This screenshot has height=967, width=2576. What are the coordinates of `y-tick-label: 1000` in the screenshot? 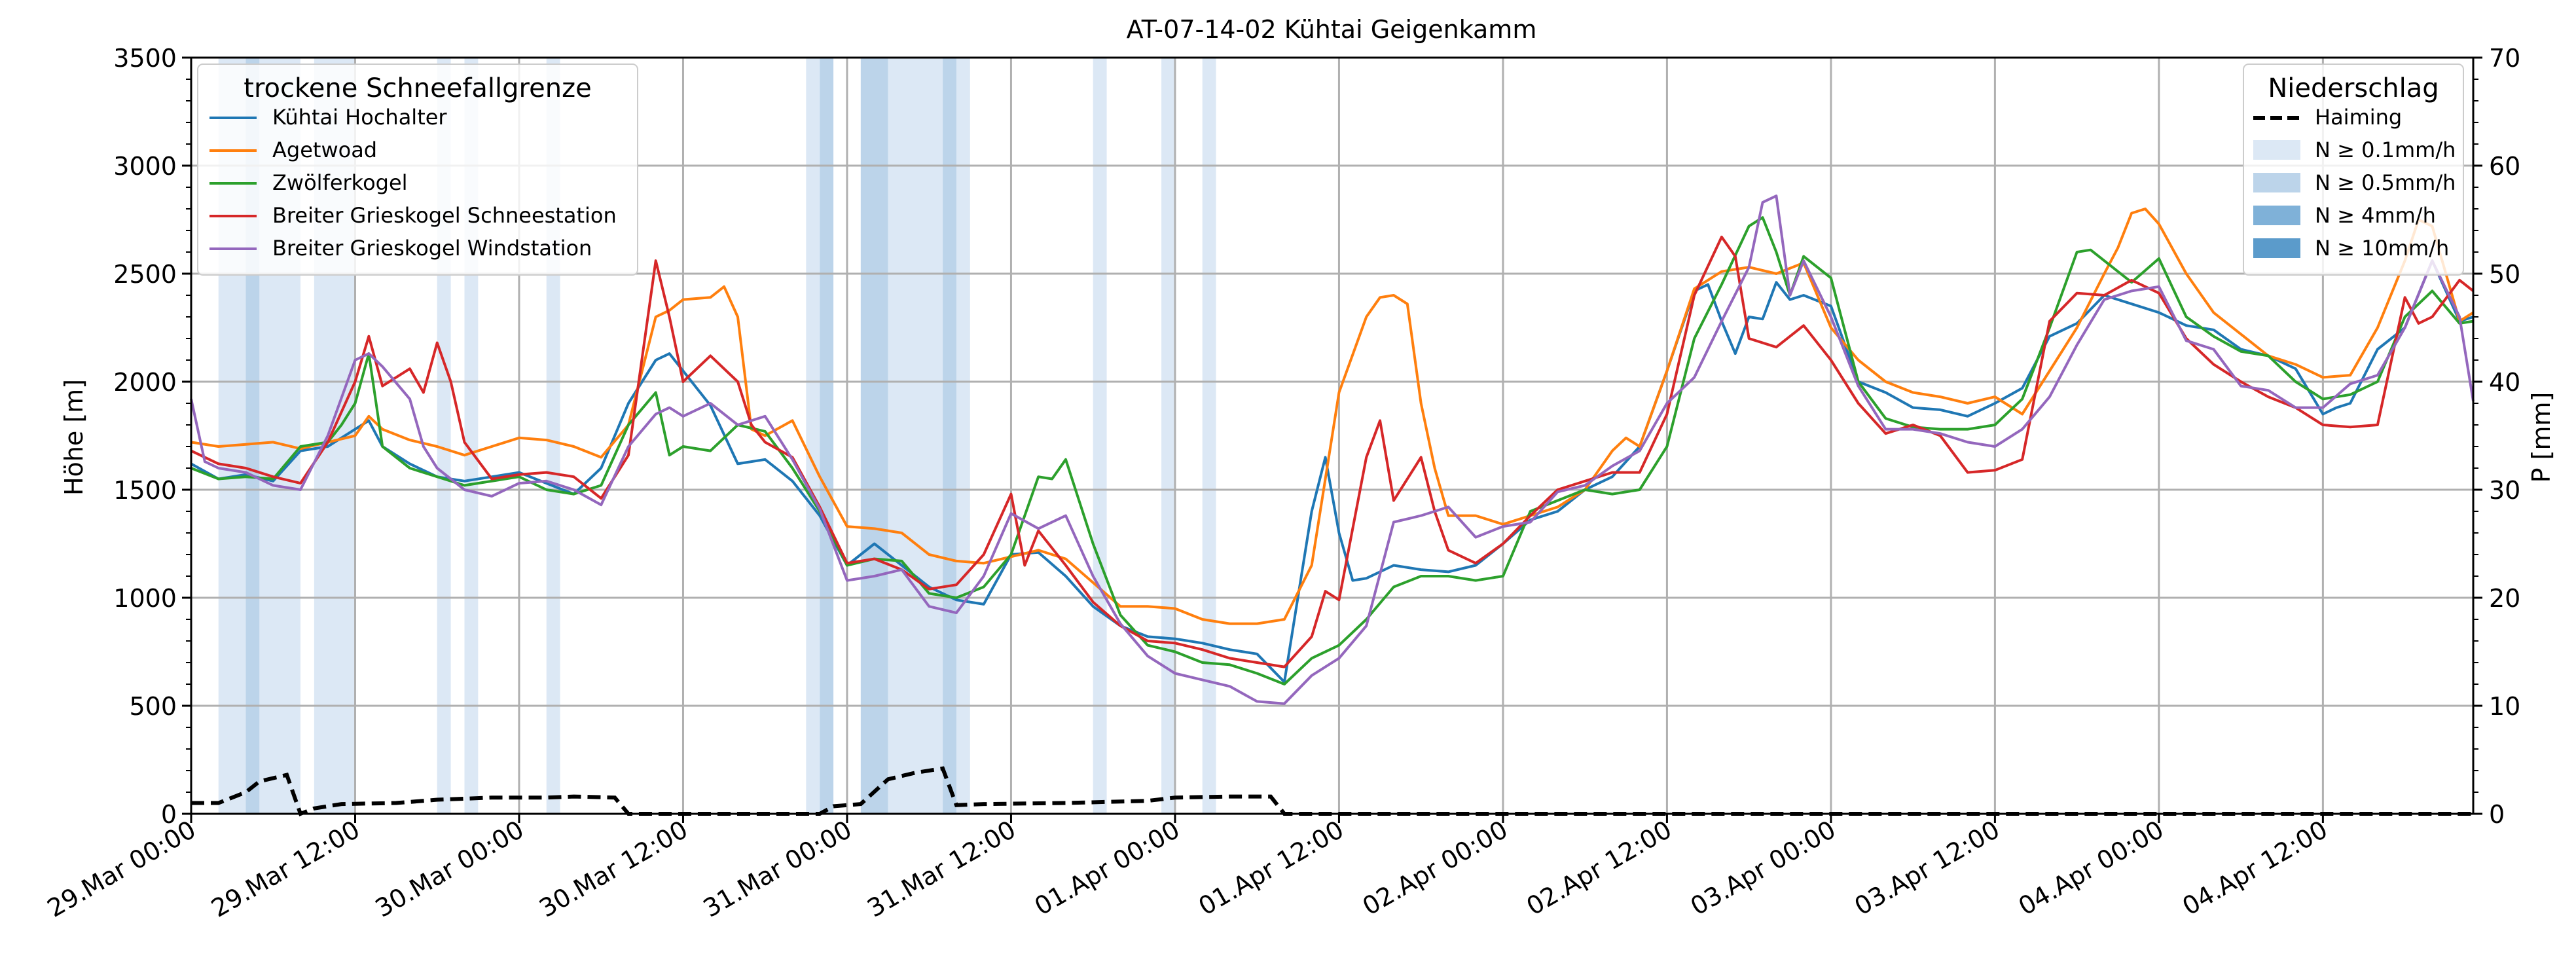 It's located at (145, 598).